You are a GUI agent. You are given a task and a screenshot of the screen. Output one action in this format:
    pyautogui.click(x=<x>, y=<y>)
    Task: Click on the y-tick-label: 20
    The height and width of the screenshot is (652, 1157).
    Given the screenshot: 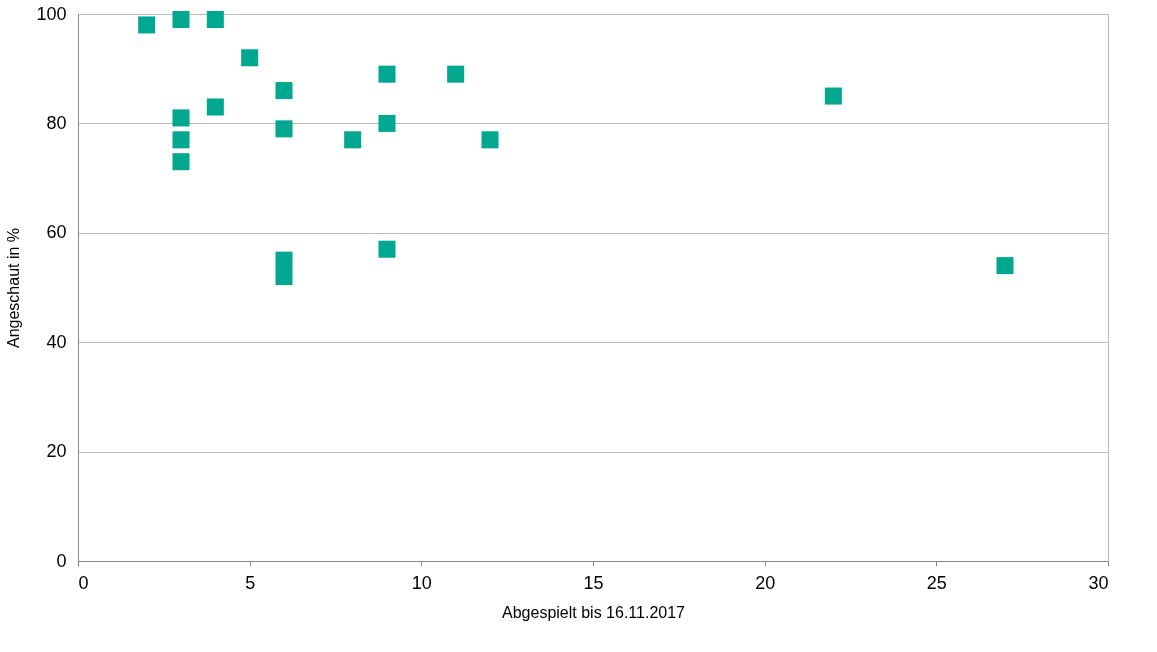 What is the action you would take?
    pyautogui.click(x=56, y=451)
    